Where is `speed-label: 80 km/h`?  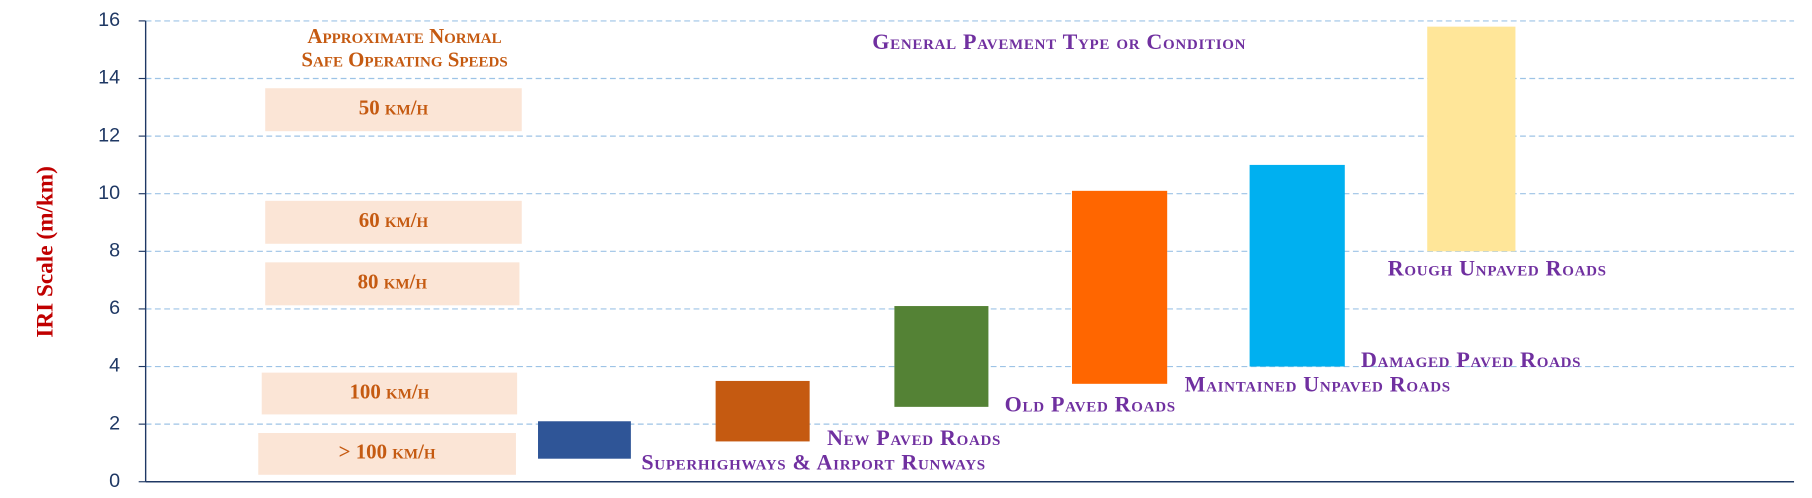
speed-label: 80 km/h is located at coordinates (393, 282).